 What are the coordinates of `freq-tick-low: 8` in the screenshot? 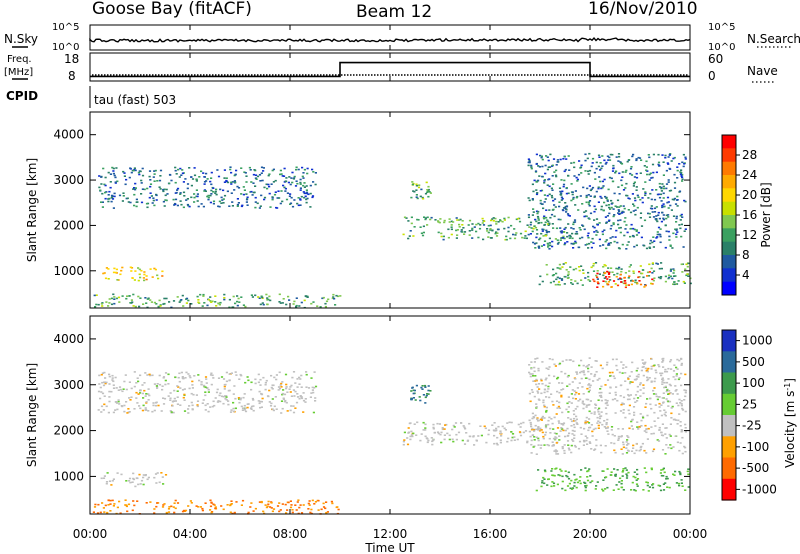 It's located at (72, 76).